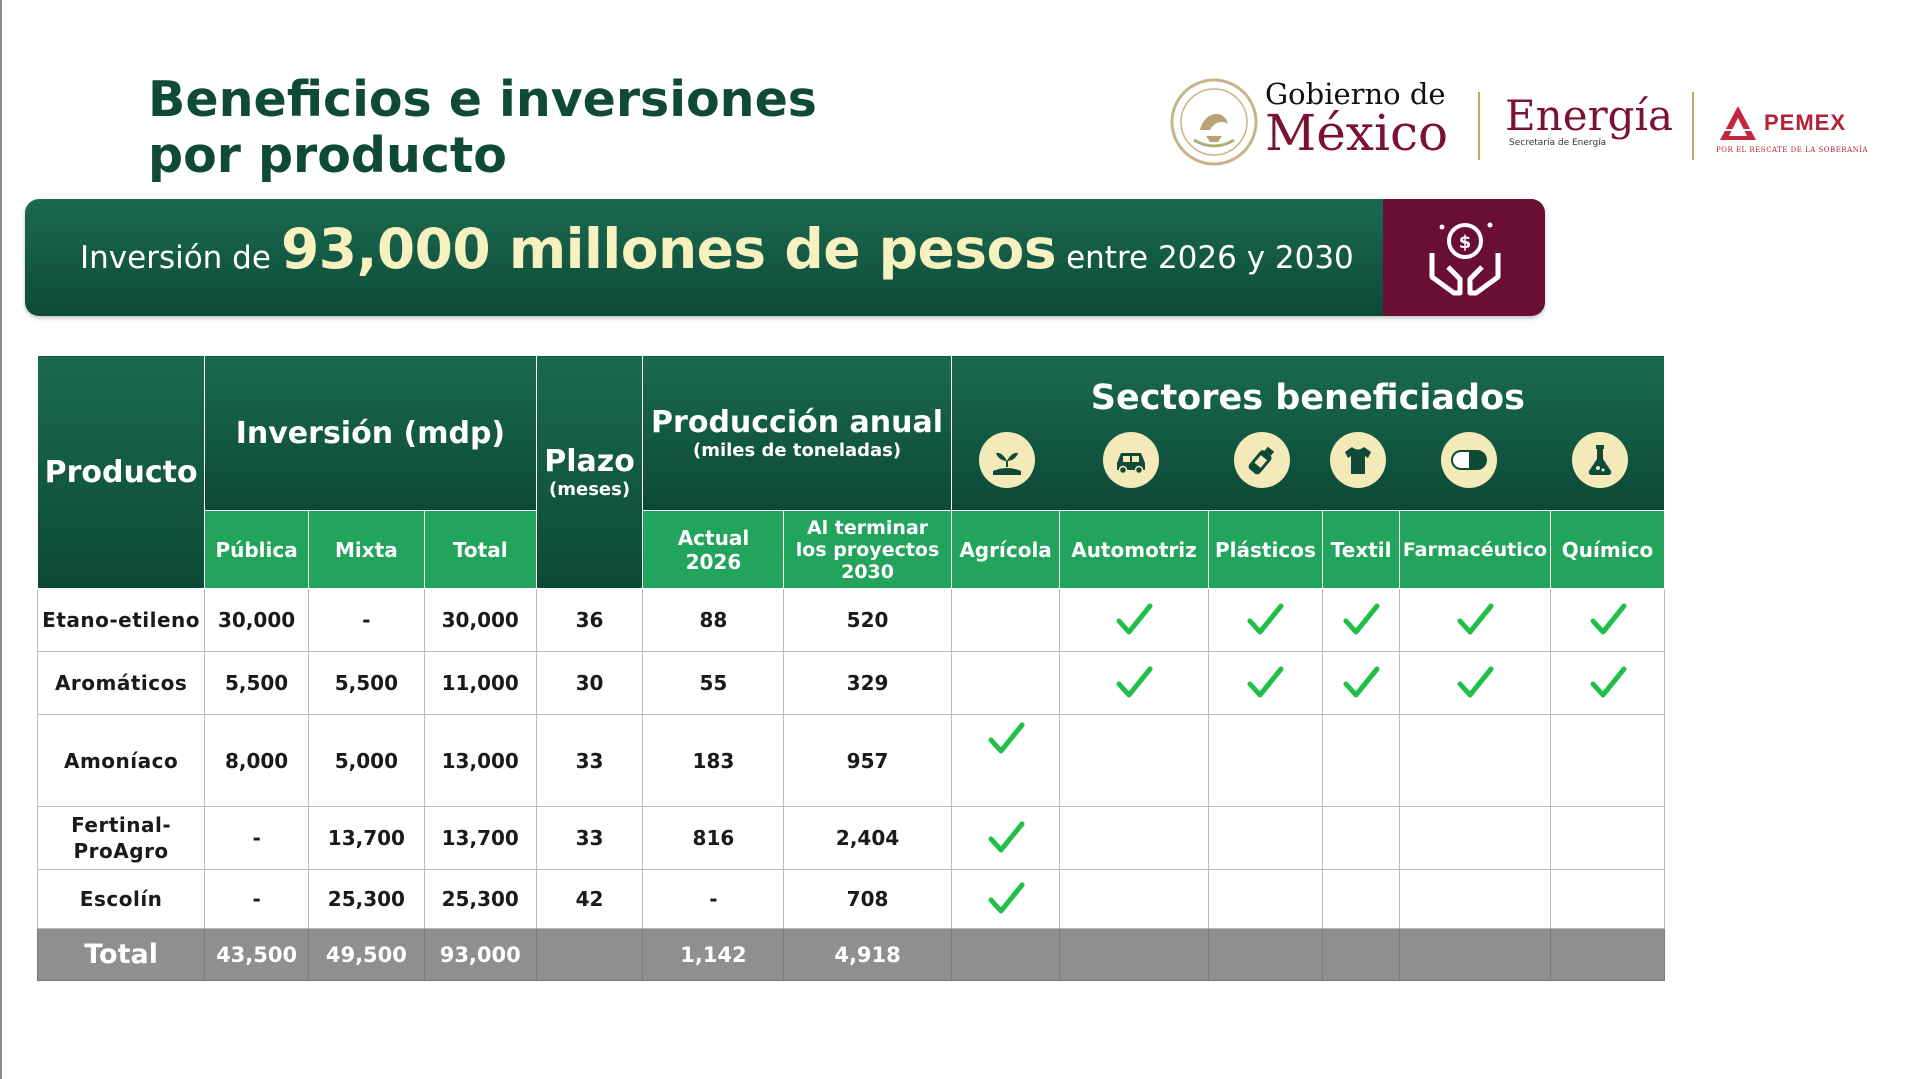 The image size is (1919, 1079). What do you see at coordinates (850, 620) in the screenshot?
I see `table-row: Etano-etileno 30,000 - 30,000 36 88 520` at bounding box center [850, 620].